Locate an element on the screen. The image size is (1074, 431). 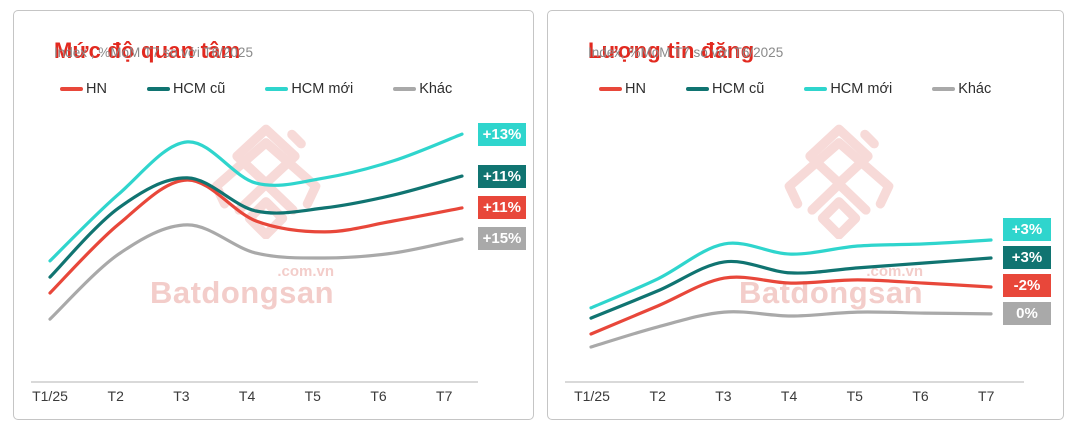
change-badge-hcm-cu: +3% is located at coordinates (1027, 258).